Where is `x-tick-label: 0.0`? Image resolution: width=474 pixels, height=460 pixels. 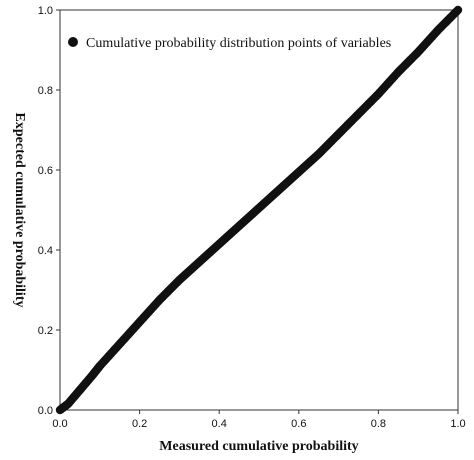
x-tick-label: 0.0 is located at coordinates (59, 424).